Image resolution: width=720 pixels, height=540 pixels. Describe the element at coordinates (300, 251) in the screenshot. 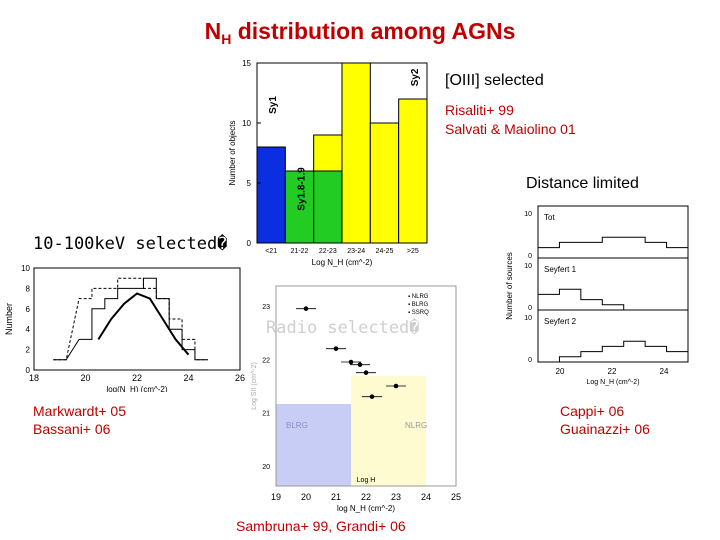

I see `x-tick-label: 21-22` at that location.